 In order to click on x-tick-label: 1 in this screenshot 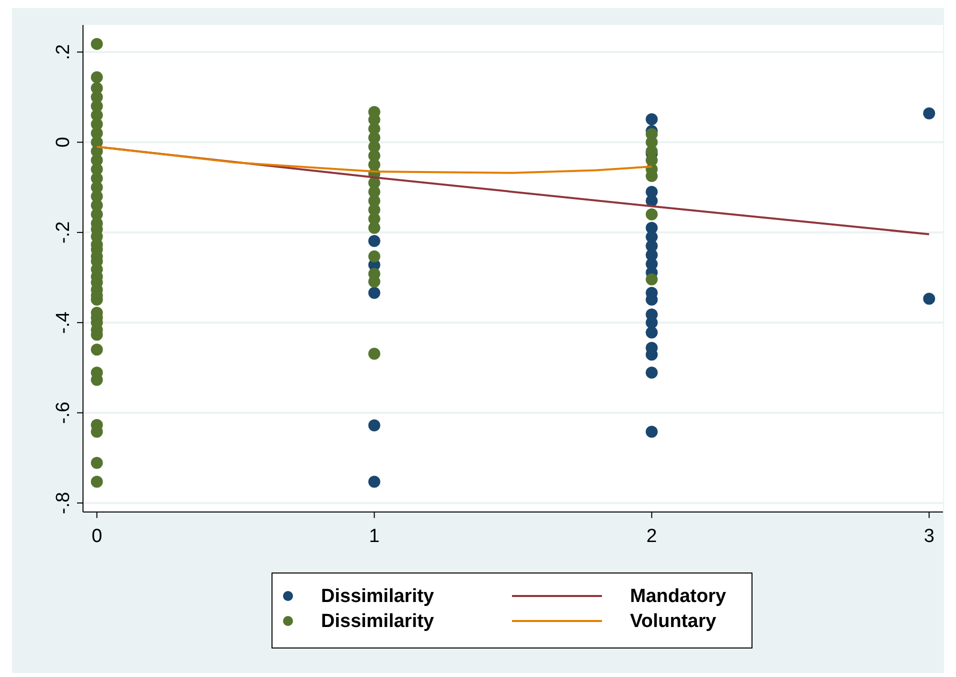, I will do `click(374, 536)`.